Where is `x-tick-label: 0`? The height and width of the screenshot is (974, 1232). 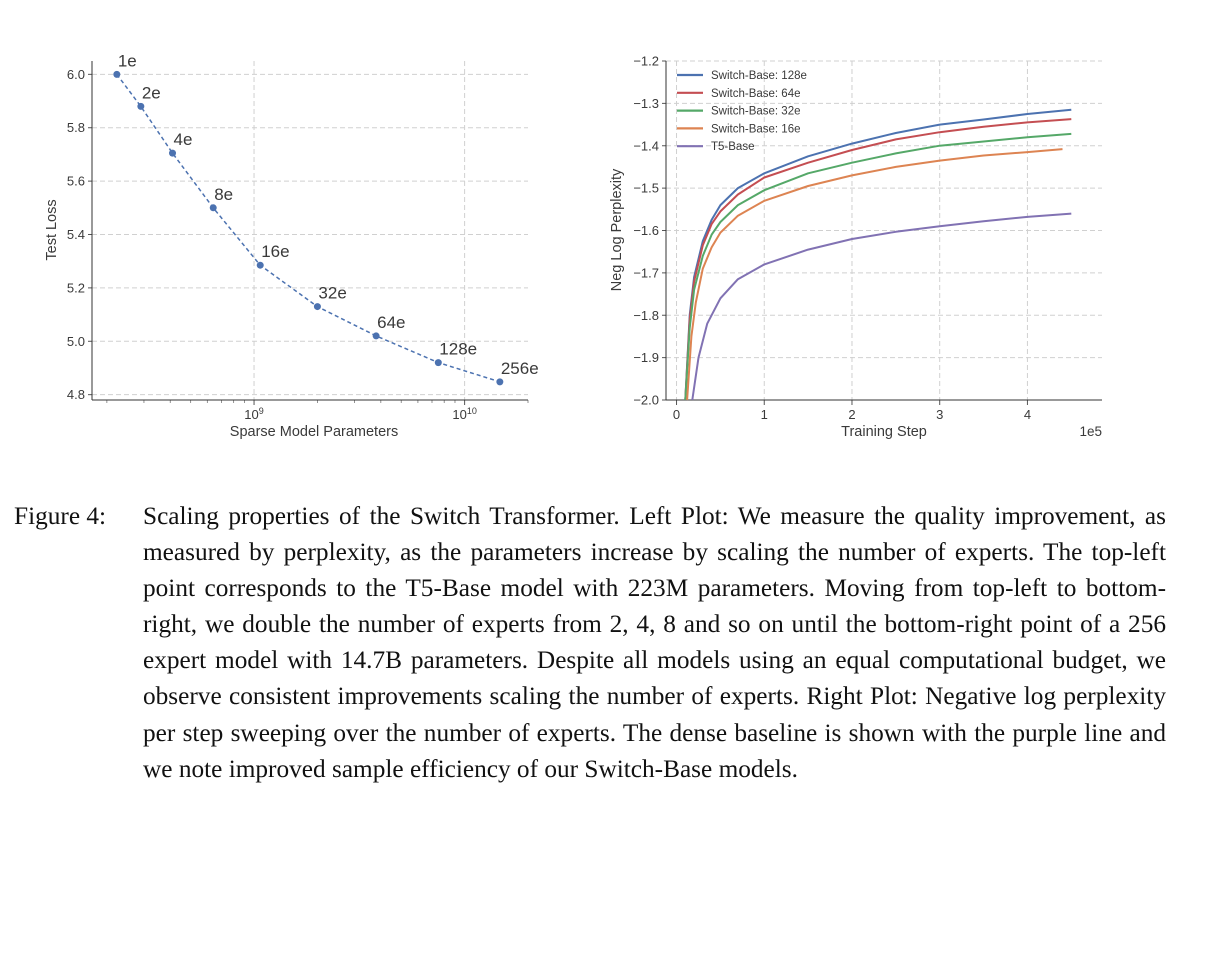
x-tick-label: 0 is located at coordinates (676, 414).